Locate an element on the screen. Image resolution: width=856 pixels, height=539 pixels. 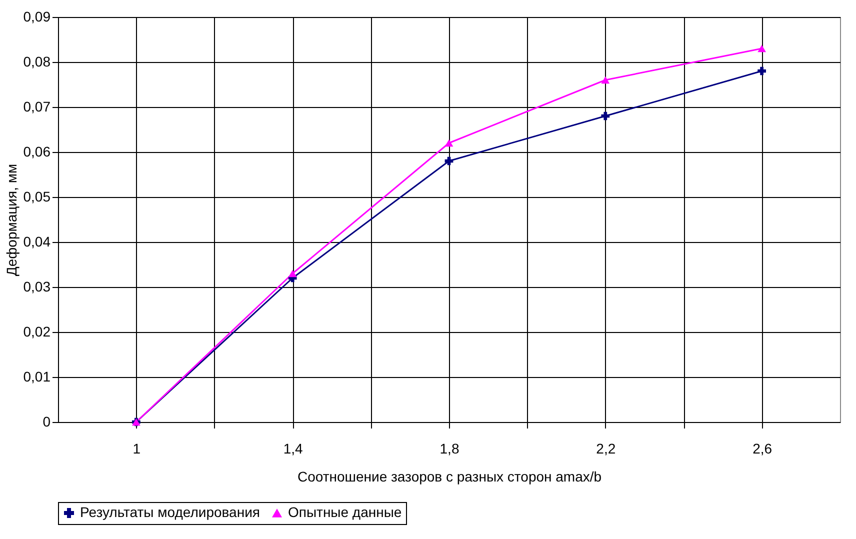
y-tick-label: 0,05 is located at coordinates (37, 196).